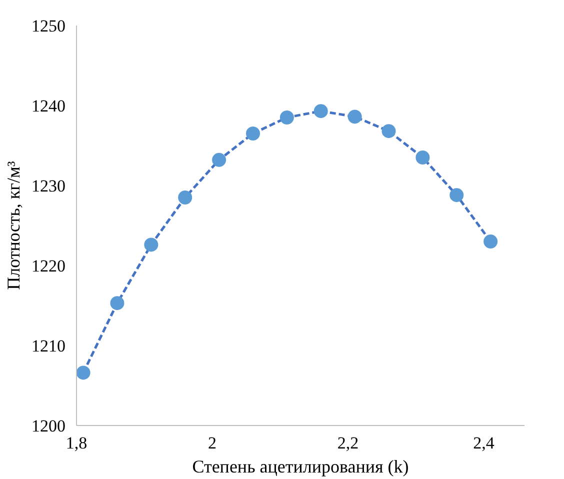  I want to click on y-tick-label: 1210, so click(49, 346).